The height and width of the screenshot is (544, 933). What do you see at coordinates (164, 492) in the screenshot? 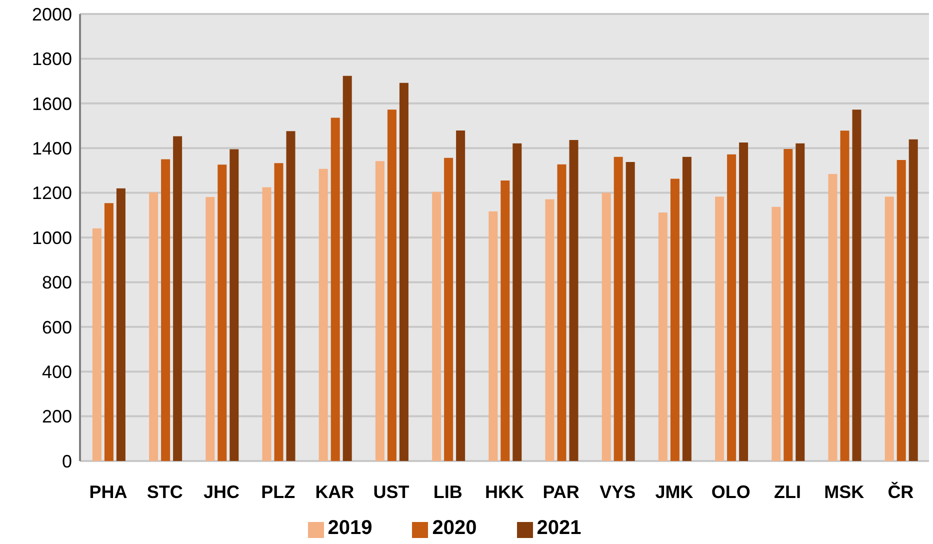
I see `x-tick-label: STC` at bounding box center [164, 492].